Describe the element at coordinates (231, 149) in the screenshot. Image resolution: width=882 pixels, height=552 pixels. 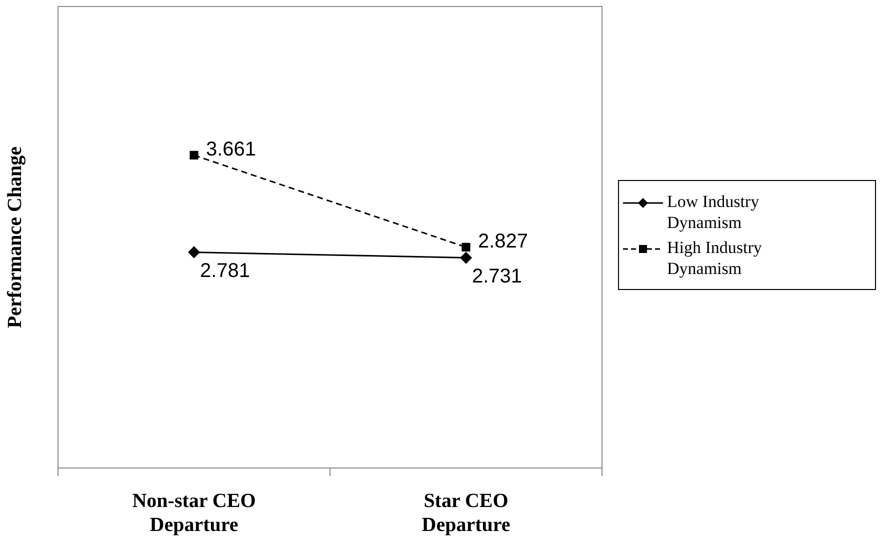
I see `data-label: 3.661` at that location.